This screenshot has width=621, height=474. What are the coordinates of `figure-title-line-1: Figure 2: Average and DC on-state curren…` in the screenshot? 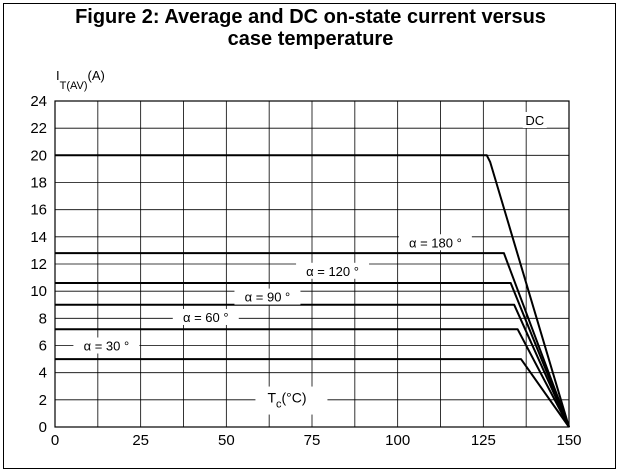 It's located at (310, 17).